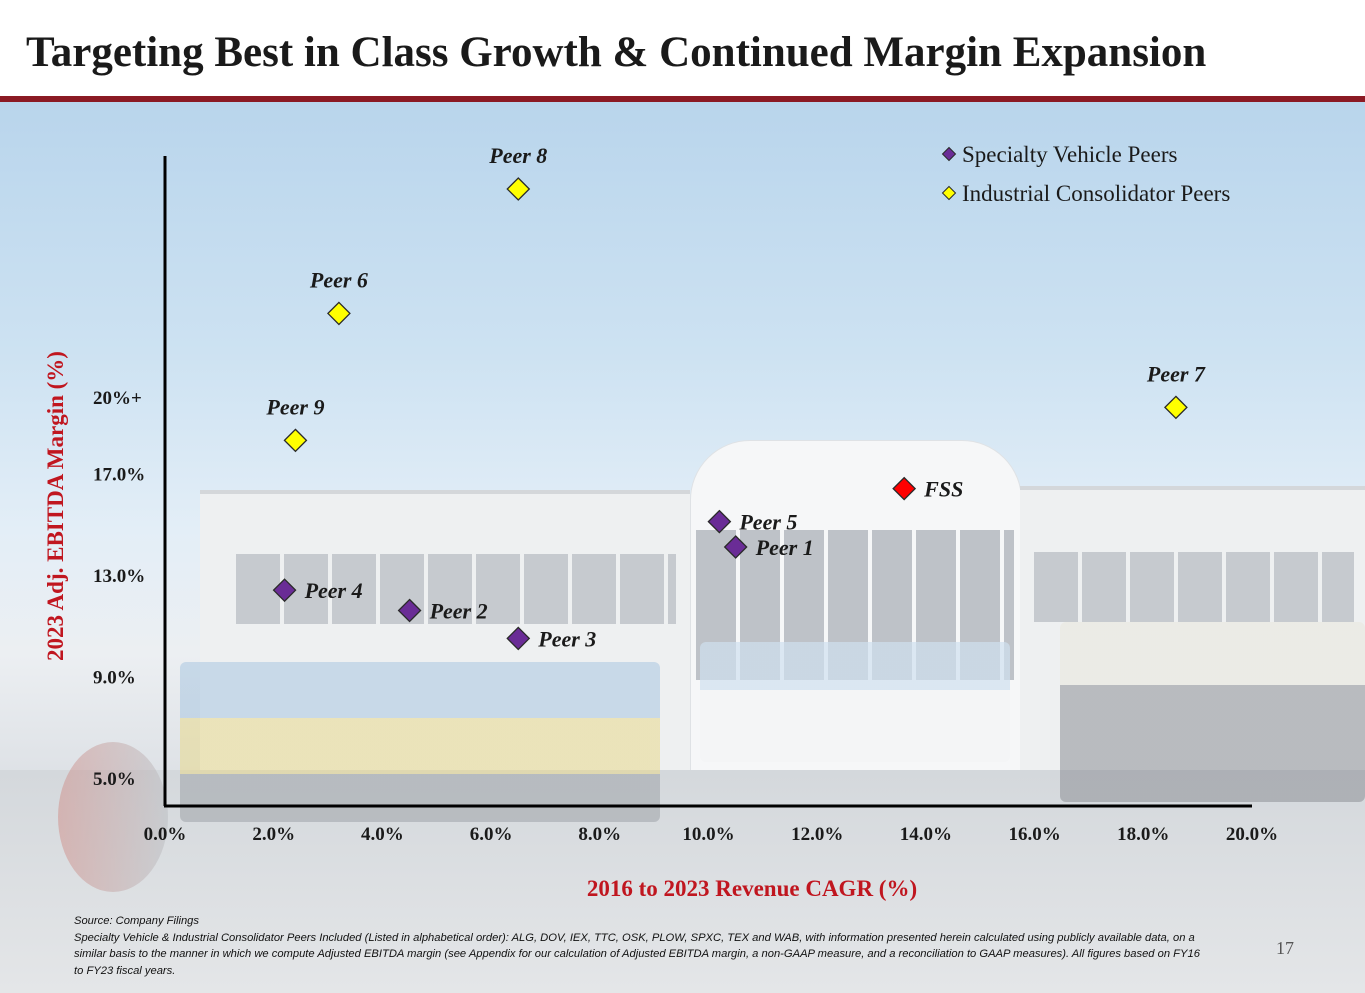 This screenshot has width=1365, height=993. Describe the element at coordinates (926, 834) in the screenshot. I see `x-tick-label: 14.0%` at that location.